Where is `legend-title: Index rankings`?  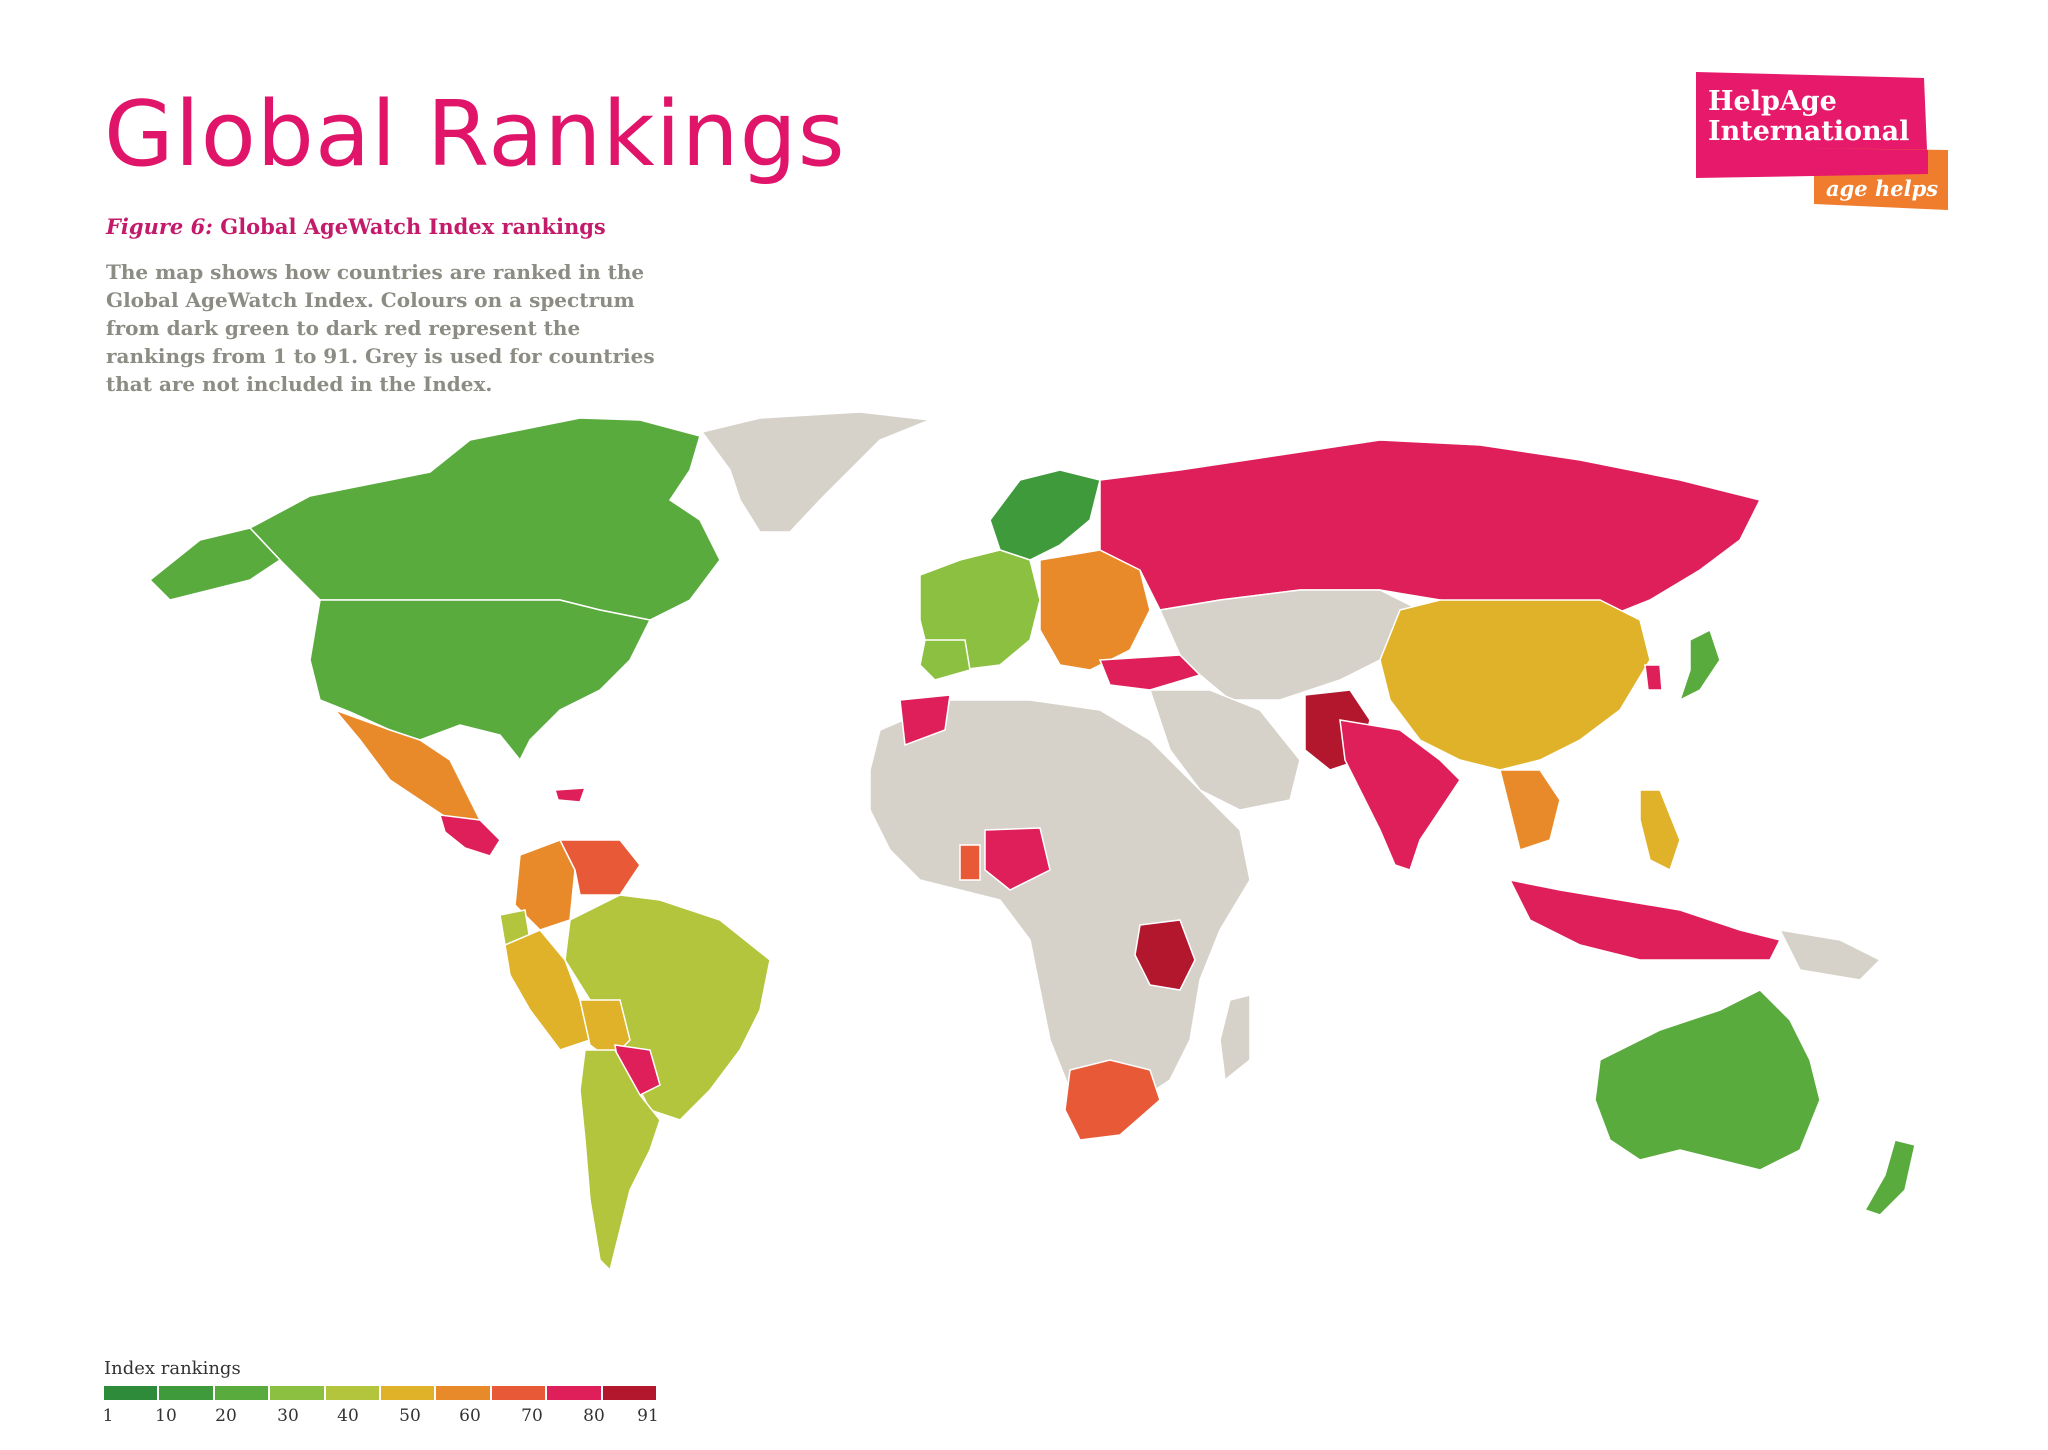
legend-title: Index rankings is located at coordinates (172, 1368).